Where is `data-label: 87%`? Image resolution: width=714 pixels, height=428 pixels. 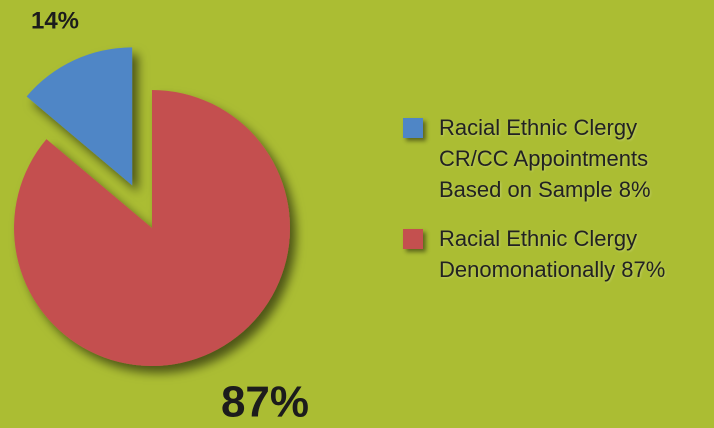
data-label: 87% is located at coordinates (265, 402).